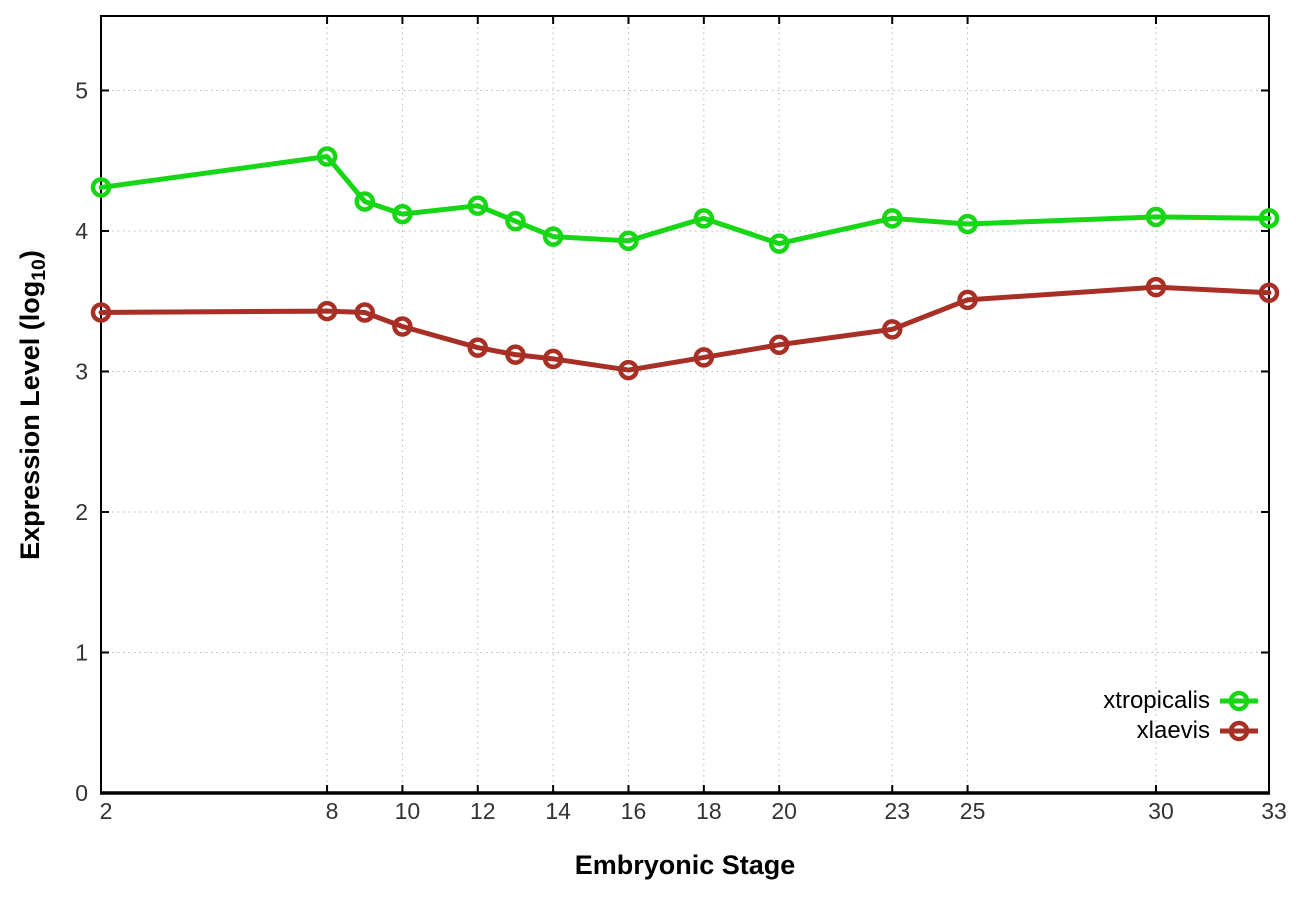  Describe the element at coordinates (1239, 731) in the screenshot. I see `legend-marker-xlaevis-icon` at that location.